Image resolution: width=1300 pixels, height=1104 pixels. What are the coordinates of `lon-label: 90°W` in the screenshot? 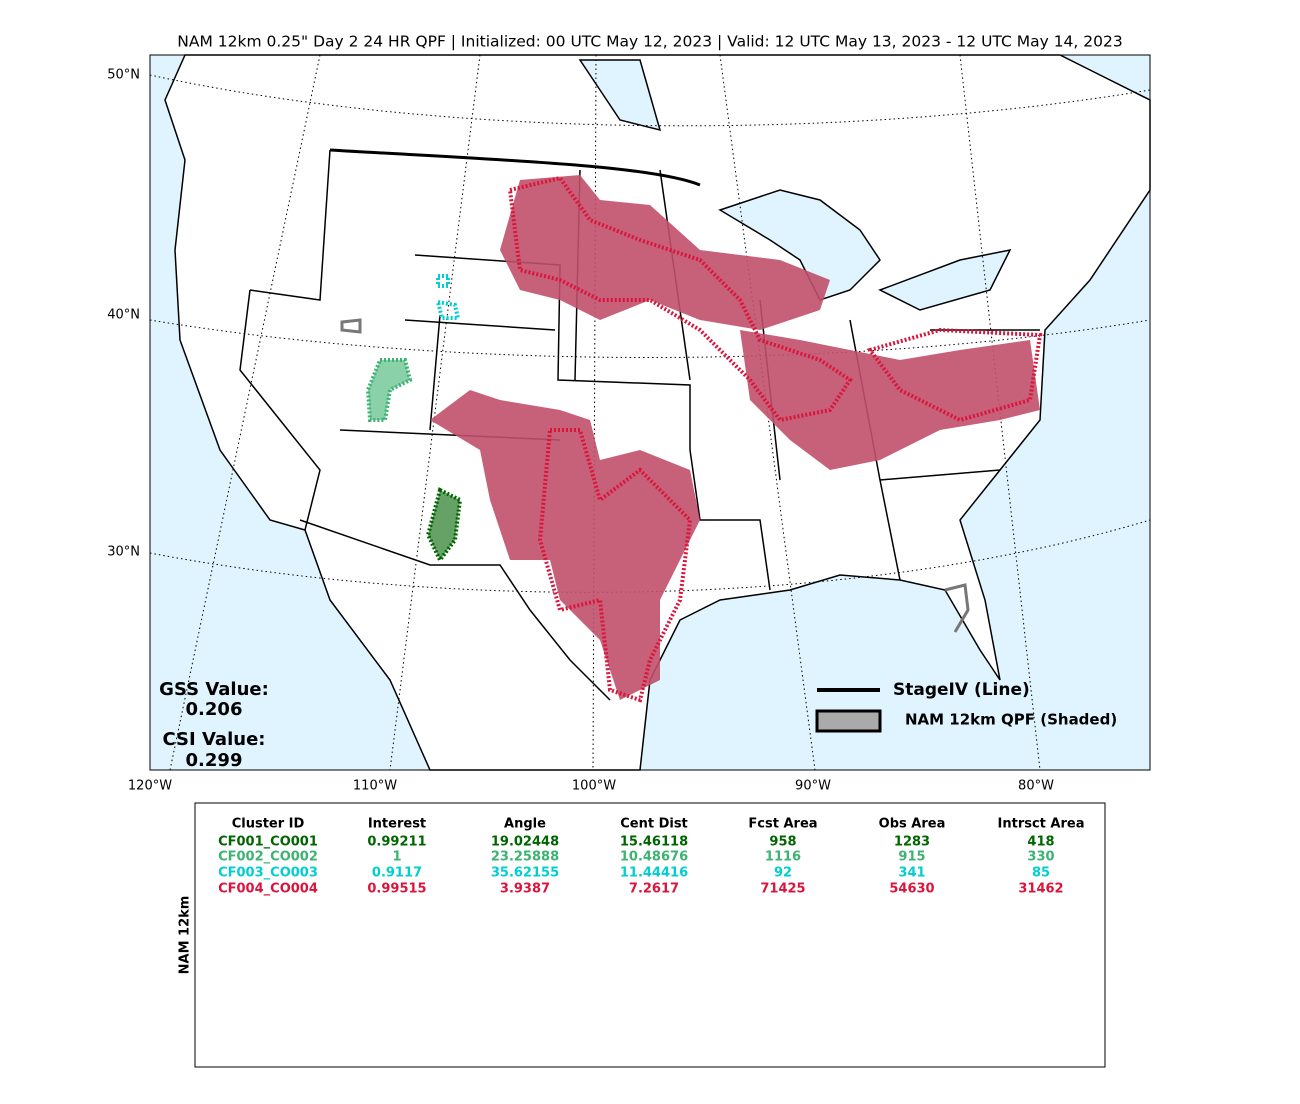 It's located at (813, 786).